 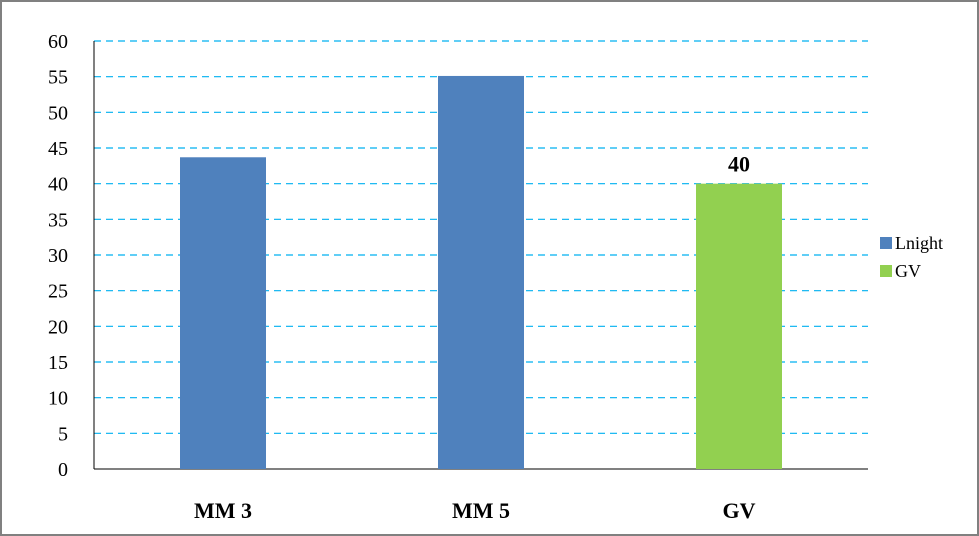 What do you see at coordinates (58, 185) in the screenshot?
I see `y-tick-label: 40` at bounding box center [58, 185].